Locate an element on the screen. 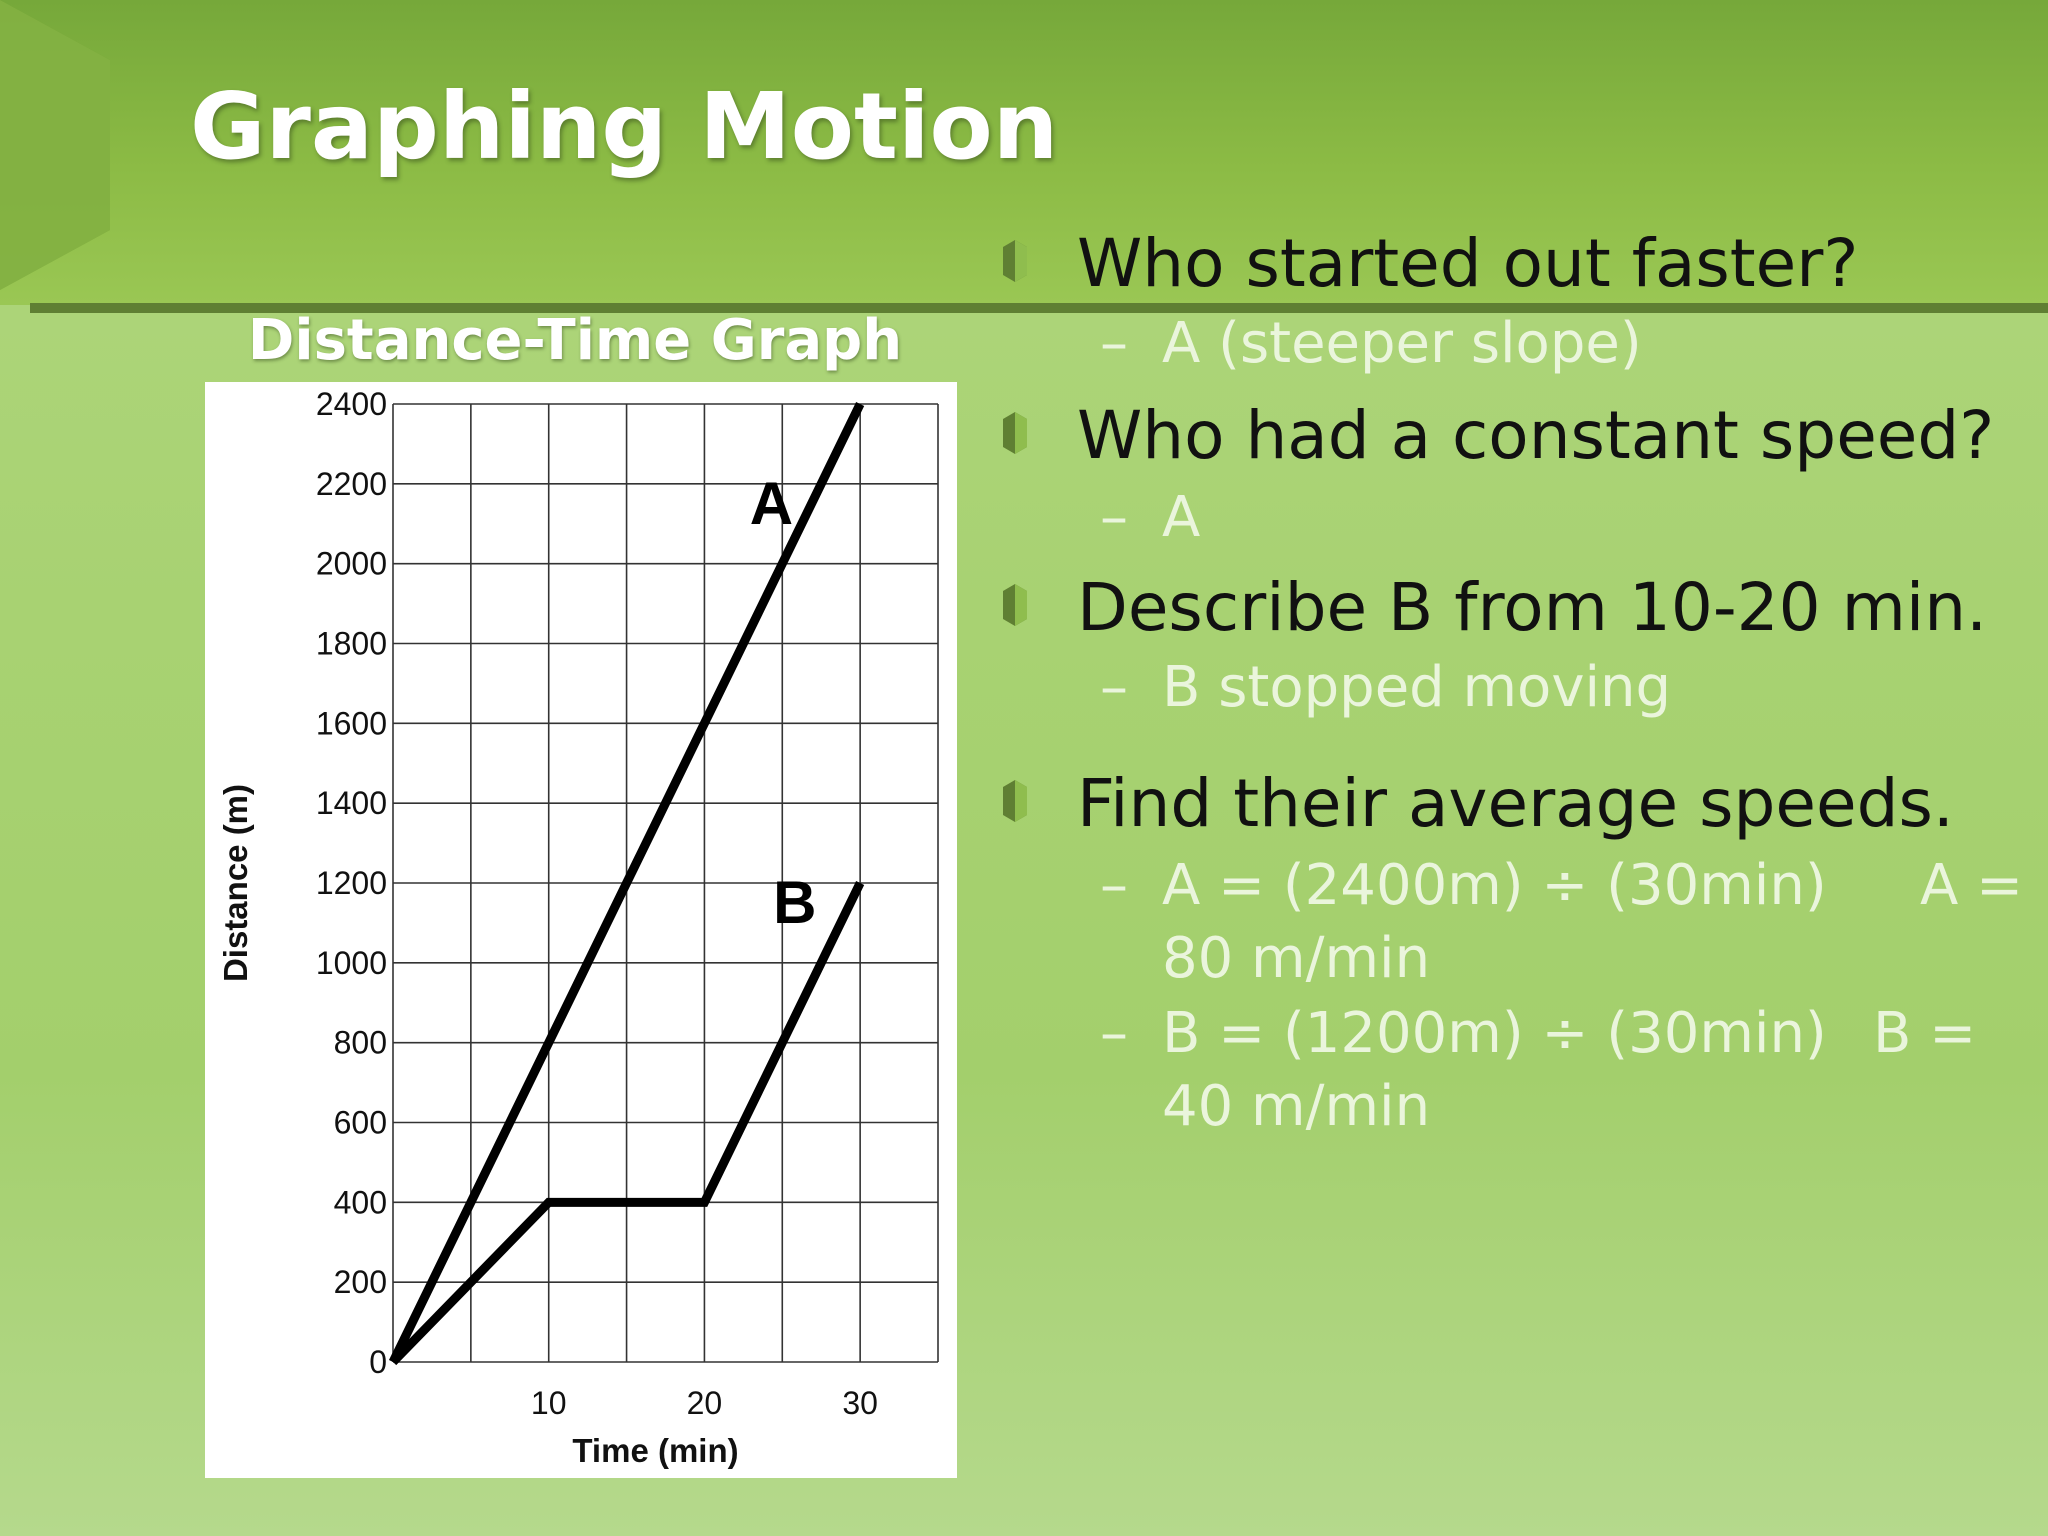 This screenshot has width=2048, height=1536. answer-text: A = (2400m) ÷ (30min) is located at coordinates (1494, 885).